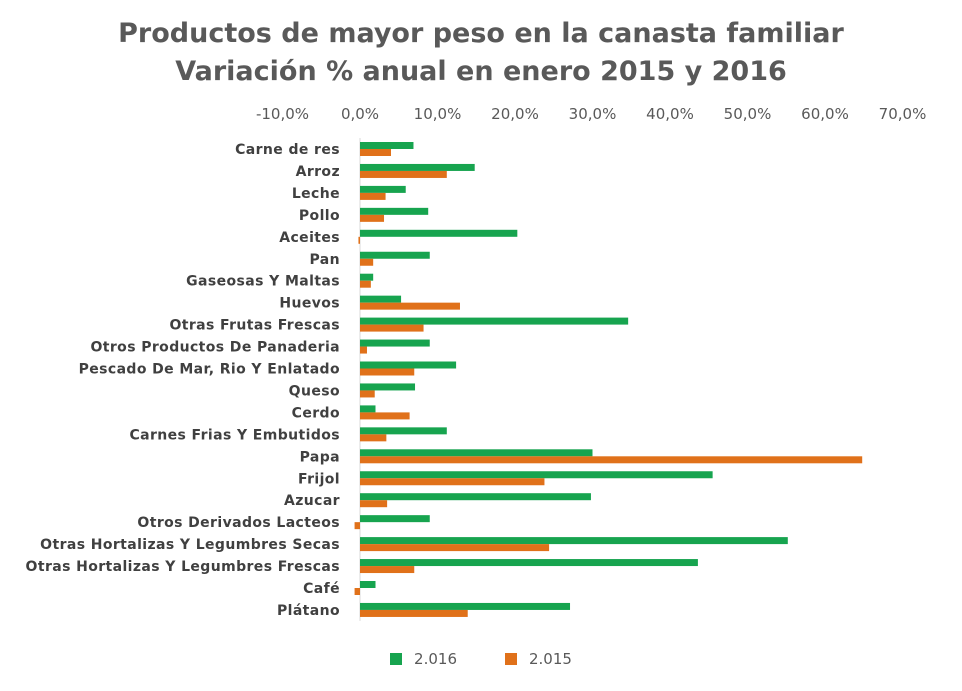 The image size is (962, 691). I want to click on category-label: Papa, so click(320, 457).